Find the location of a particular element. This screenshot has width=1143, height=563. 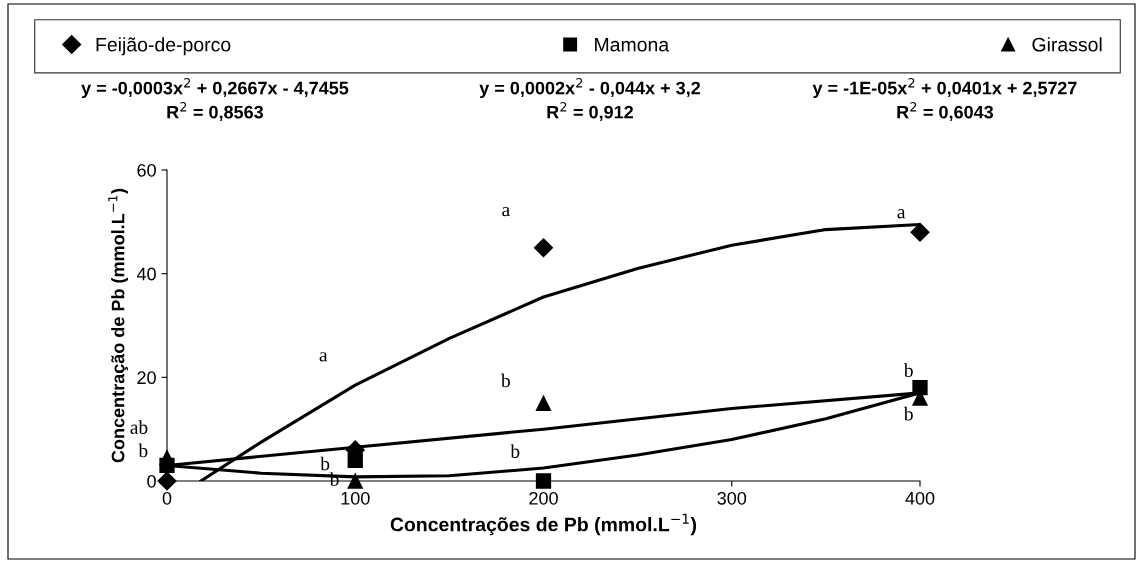

y-tick-label: 40 is located at coordinates (146, 274).